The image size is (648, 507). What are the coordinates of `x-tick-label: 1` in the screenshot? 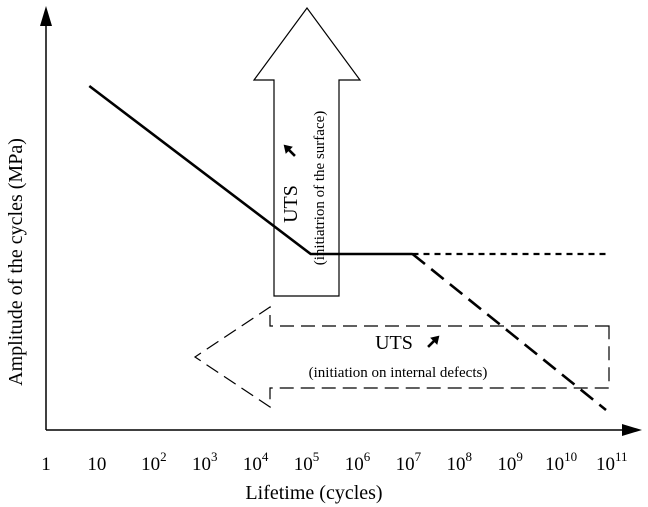 It's located at (46, 464).